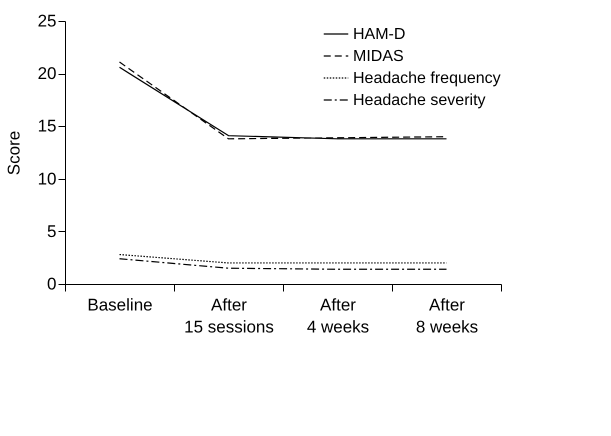  What do you see at coordinates (47, 178) in the screenshot?
I see `y-tick-label: 10` at bounding box center [47, 178].